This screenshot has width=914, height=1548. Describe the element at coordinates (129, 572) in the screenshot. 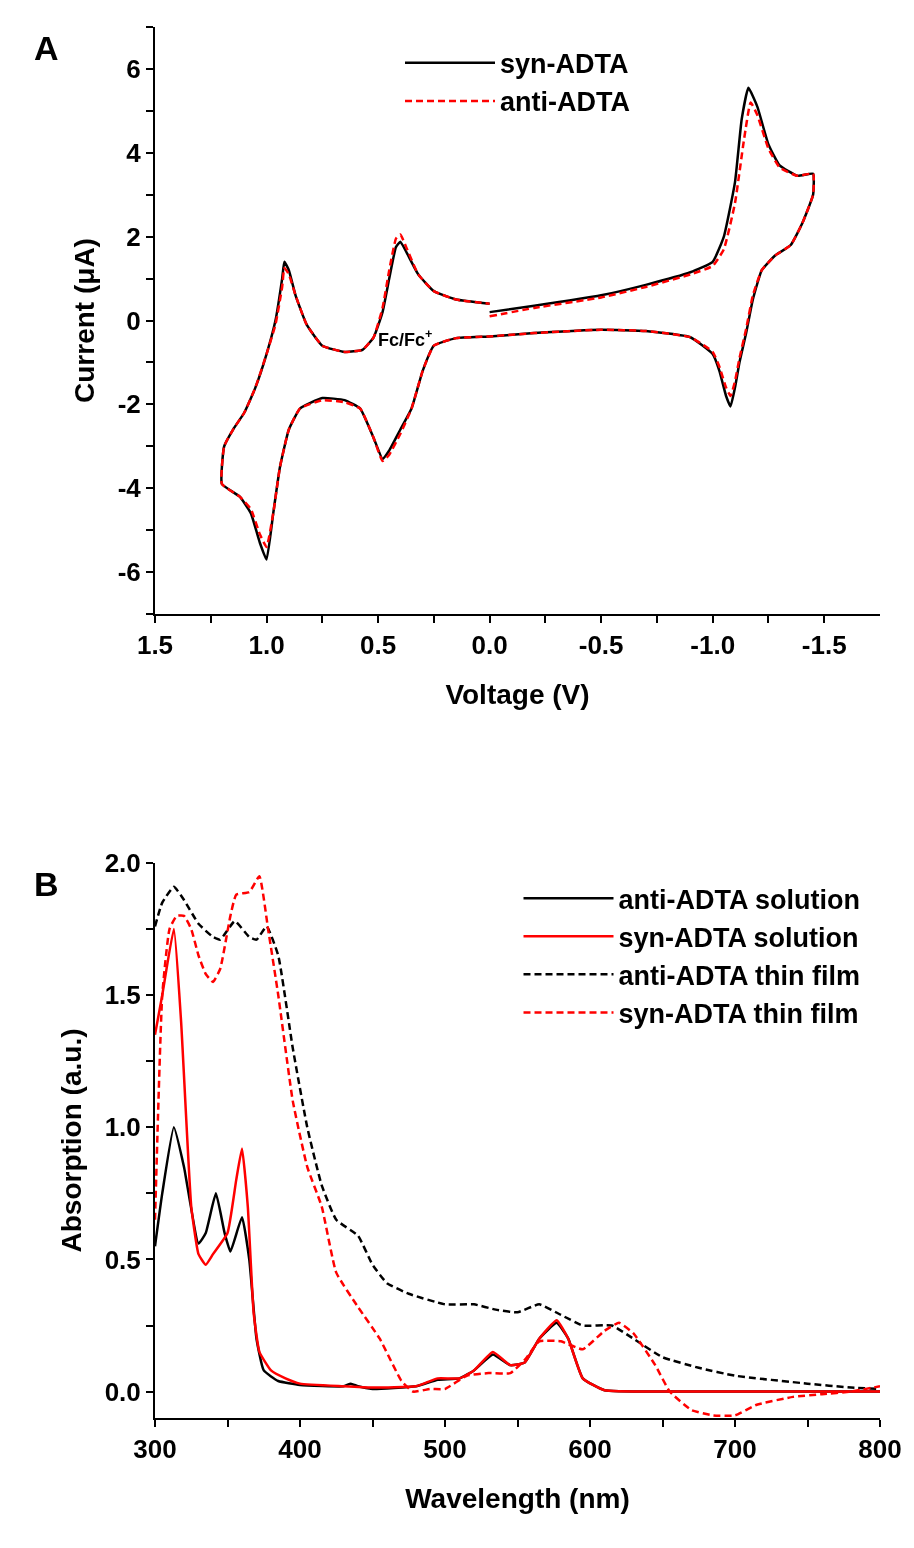

I see `y-tick-label: -6` at that location.